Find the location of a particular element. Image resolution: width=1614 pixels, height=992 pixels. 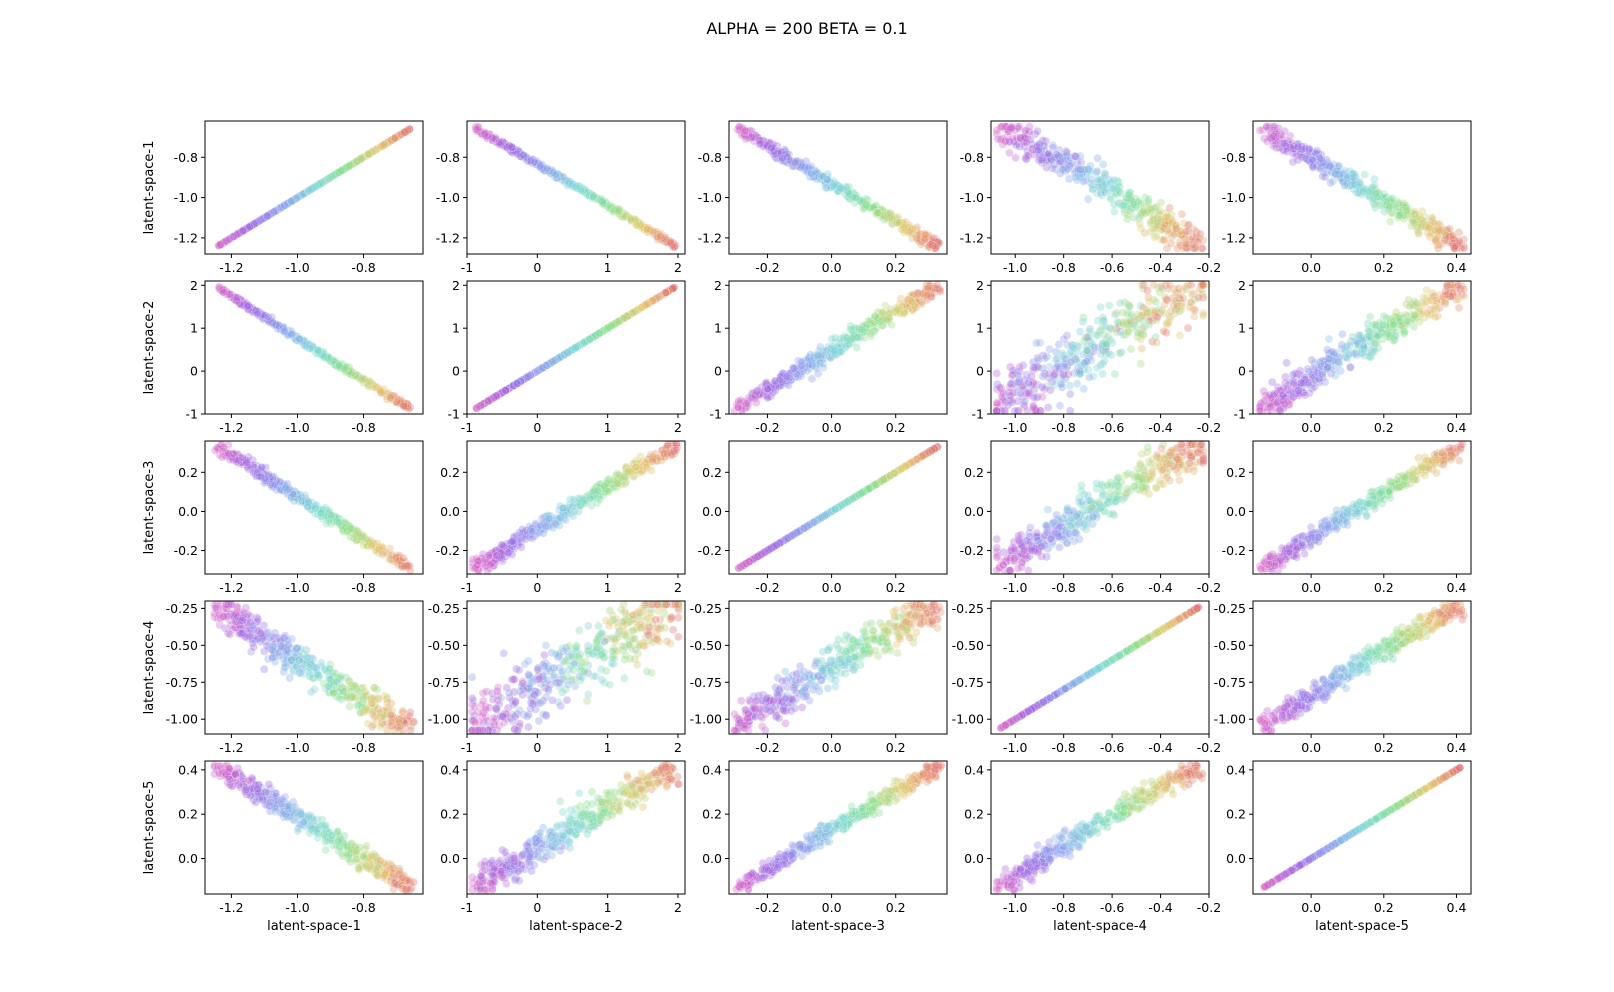

y-tick-label: -0.2 is located at coordinates (186, 550).